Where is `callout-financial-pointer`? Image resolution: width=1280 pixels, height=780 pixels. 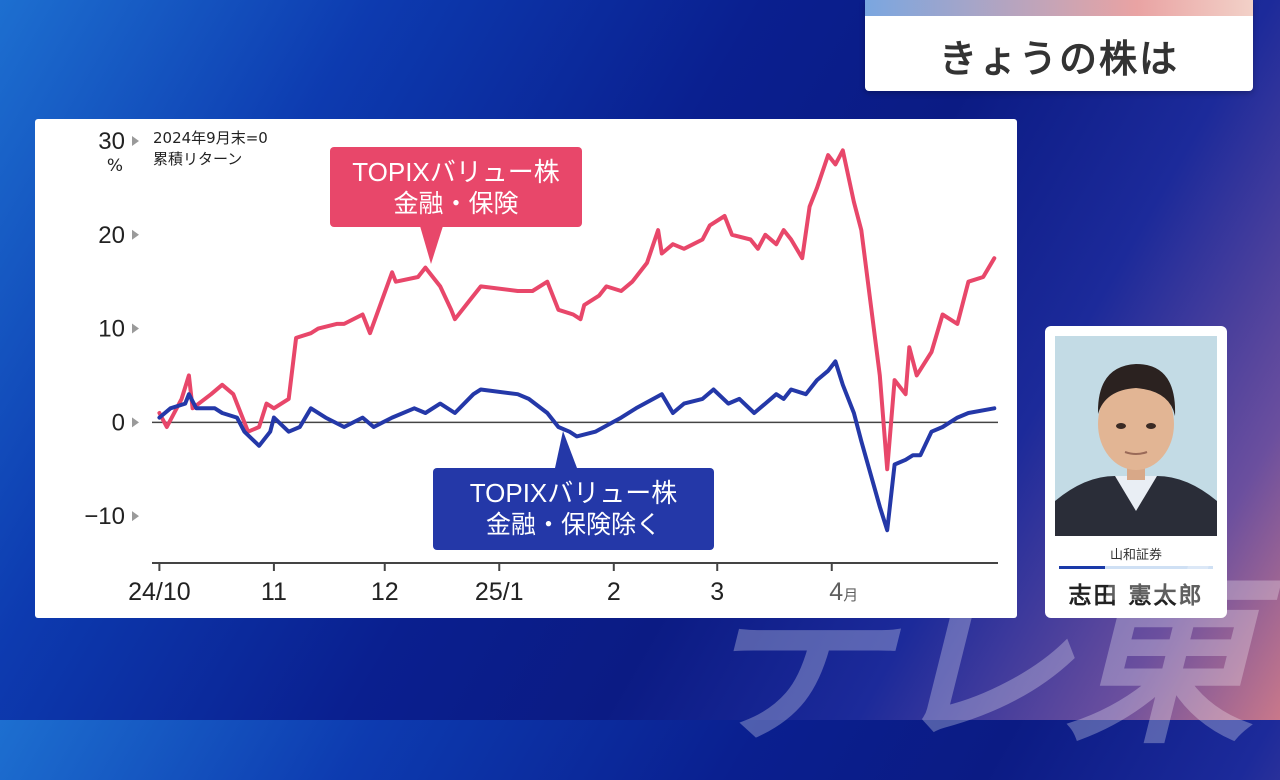 callout-financial-pointer is located at coordinates (431, 245).